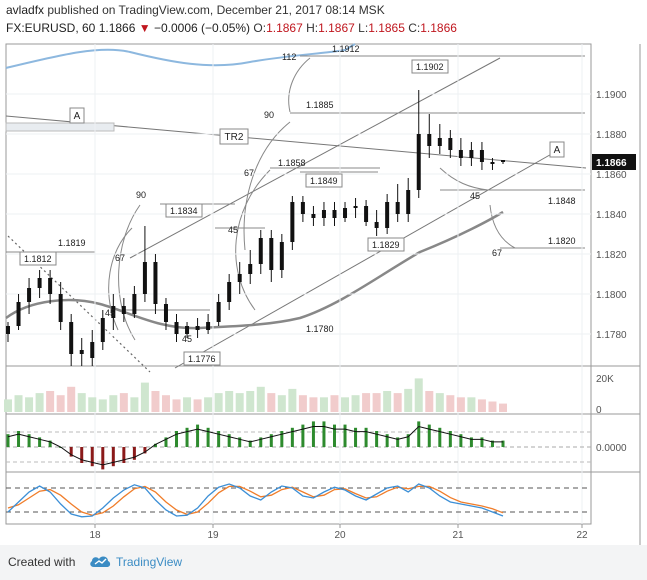  Describe the element at coordinates (611, 163) in the screenshot. I see `last-price-tag-label: 1.1866` at that location.